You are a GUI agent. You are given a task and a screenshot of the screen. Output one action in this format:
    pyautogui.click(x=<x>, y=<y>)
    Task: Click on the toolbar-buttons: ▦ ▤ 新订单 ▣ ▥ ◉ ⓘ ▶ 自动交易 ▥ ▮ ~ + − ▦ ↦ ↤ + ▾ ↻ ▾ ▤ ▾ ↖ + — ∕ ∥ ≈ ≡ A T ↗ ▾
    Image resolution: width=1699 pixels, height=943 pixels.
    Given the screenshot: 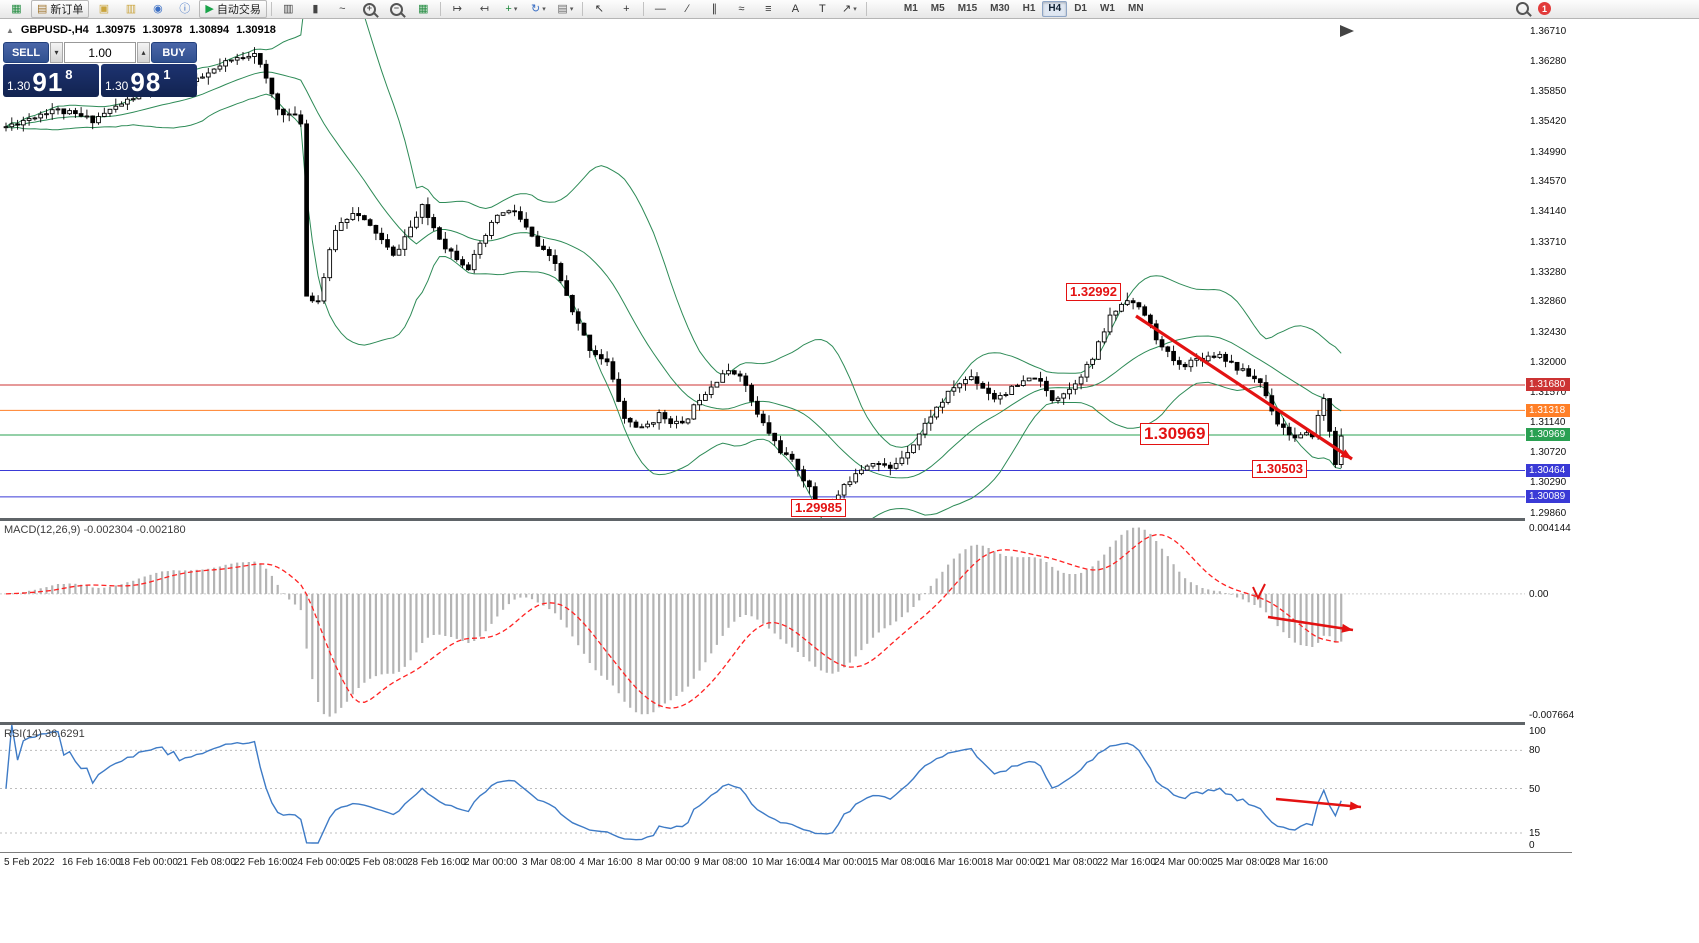 What is the action you would take?
    pyautogui.click(x=436, y=9)
    